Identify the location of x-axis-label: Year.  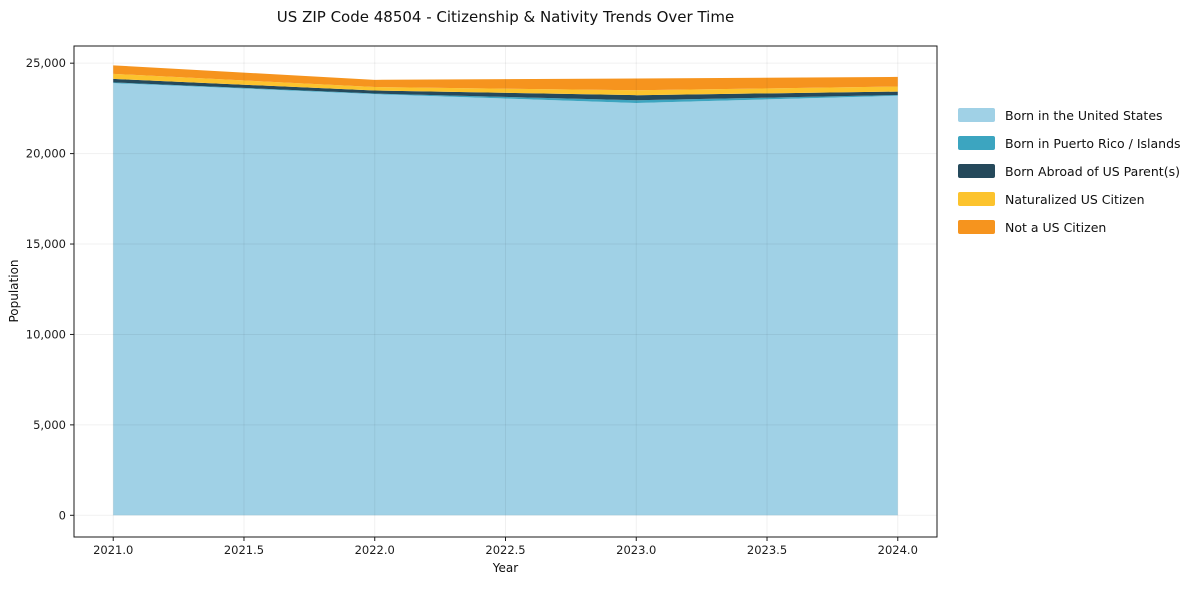
(505, 568).